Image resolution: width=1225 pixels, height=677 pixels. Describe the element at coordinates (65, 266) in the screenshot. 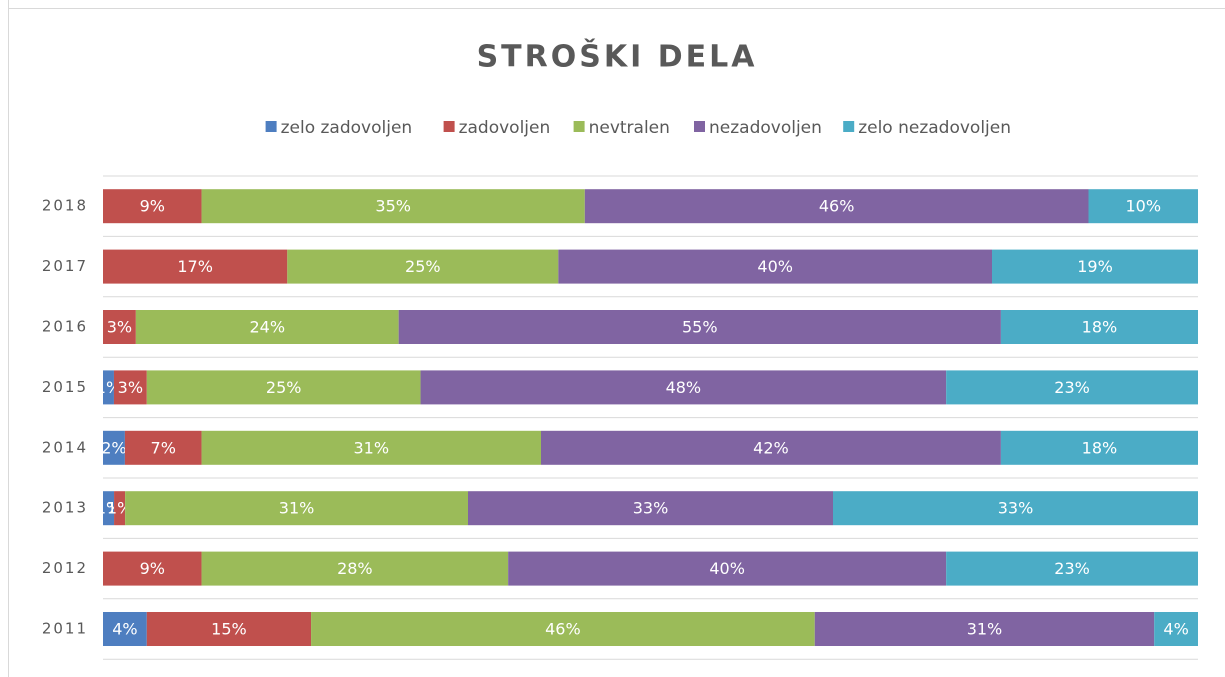

I see `y-tick-label: 2017` at that location.